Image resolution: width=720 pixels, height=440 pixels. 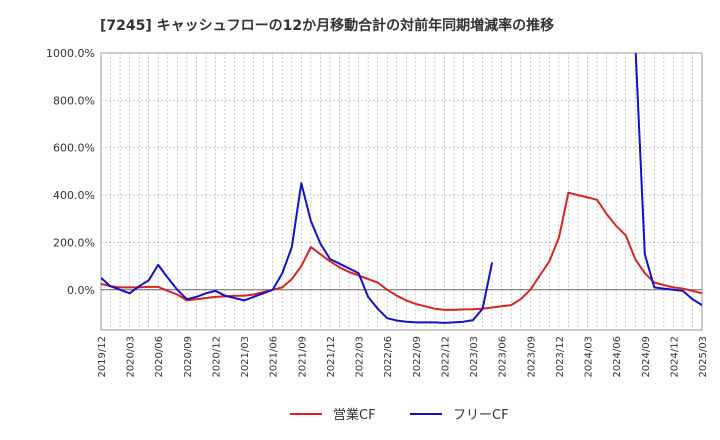 What do you see at coordinates (531, 357) in the screenshot?
I see `x-tick-label: 2023/09` at bounding box center [531, 357].